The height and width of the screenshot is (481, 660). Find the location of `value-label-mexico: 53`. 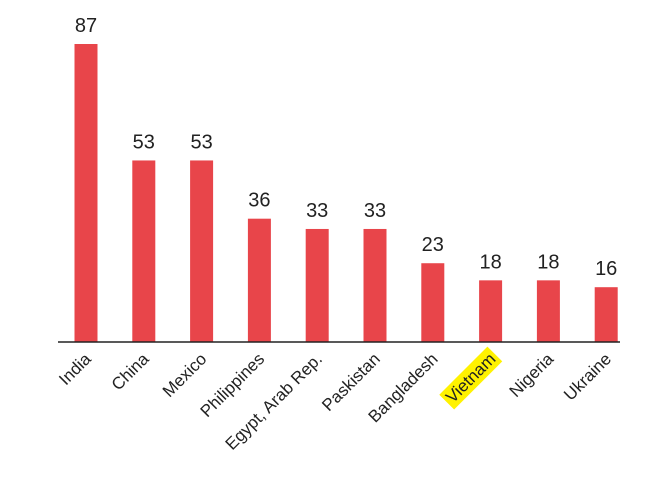

value-label-mexico: 53 is located at coordinates (201, 142).